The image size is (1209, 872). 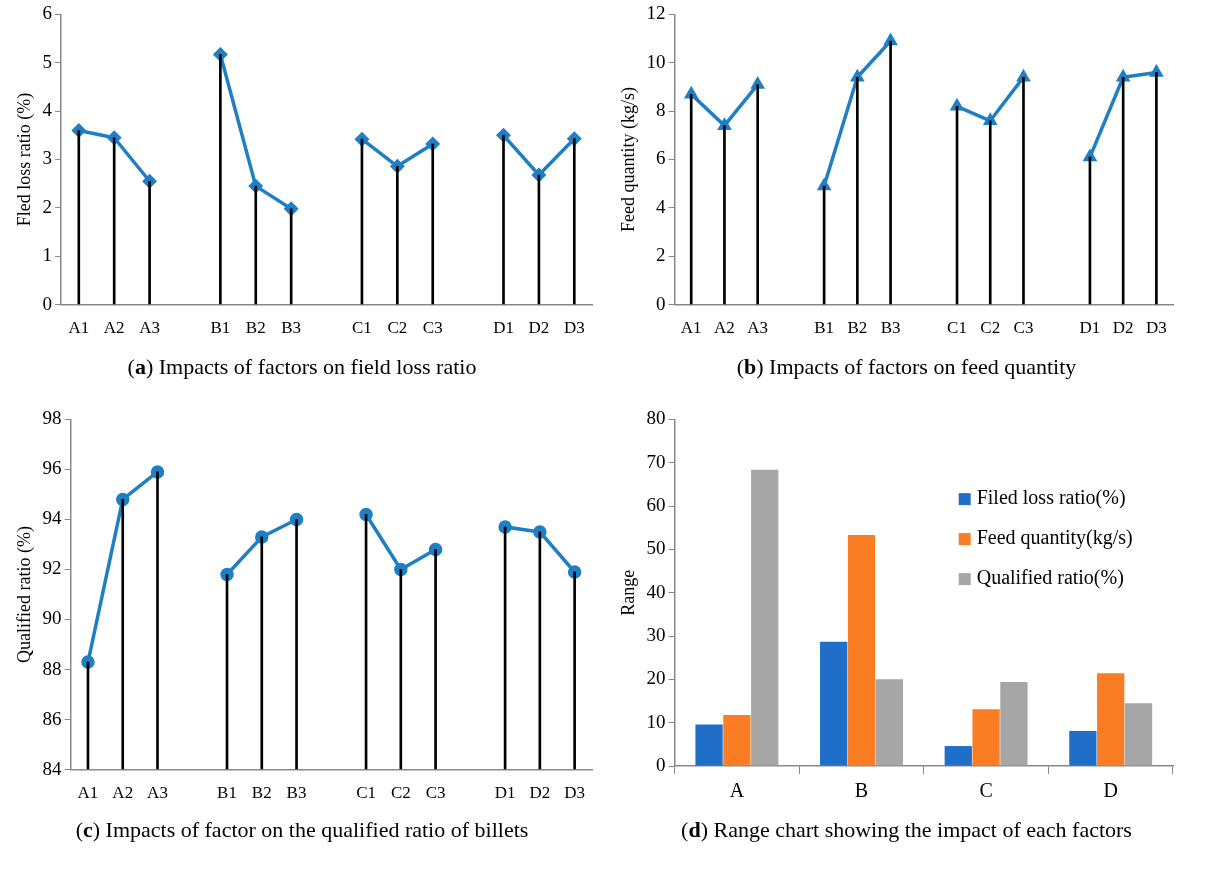 I want to click on y-tick-label: 94, so click(x=52, y=518).